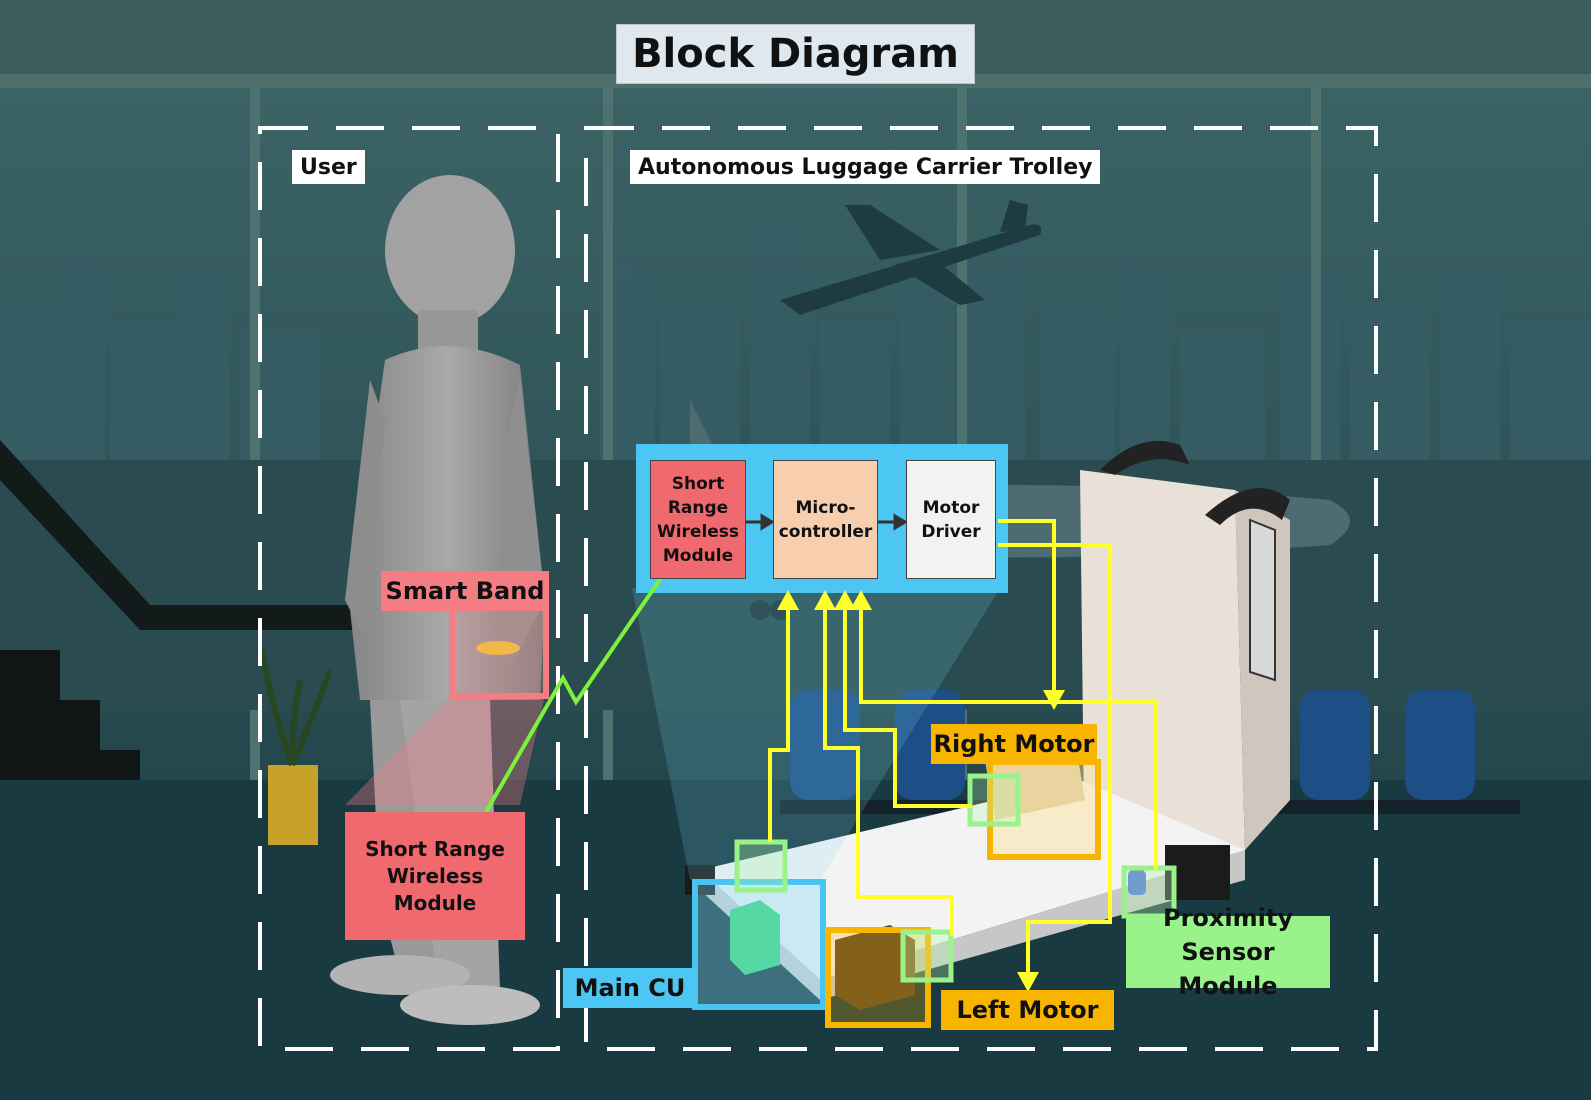 The height and width of the screenshot is (1100, 1591). What do you see at coordinates (927, 956) in the screenshot?
I see `sensor-highlight-left` at bounding box center [927, 956].